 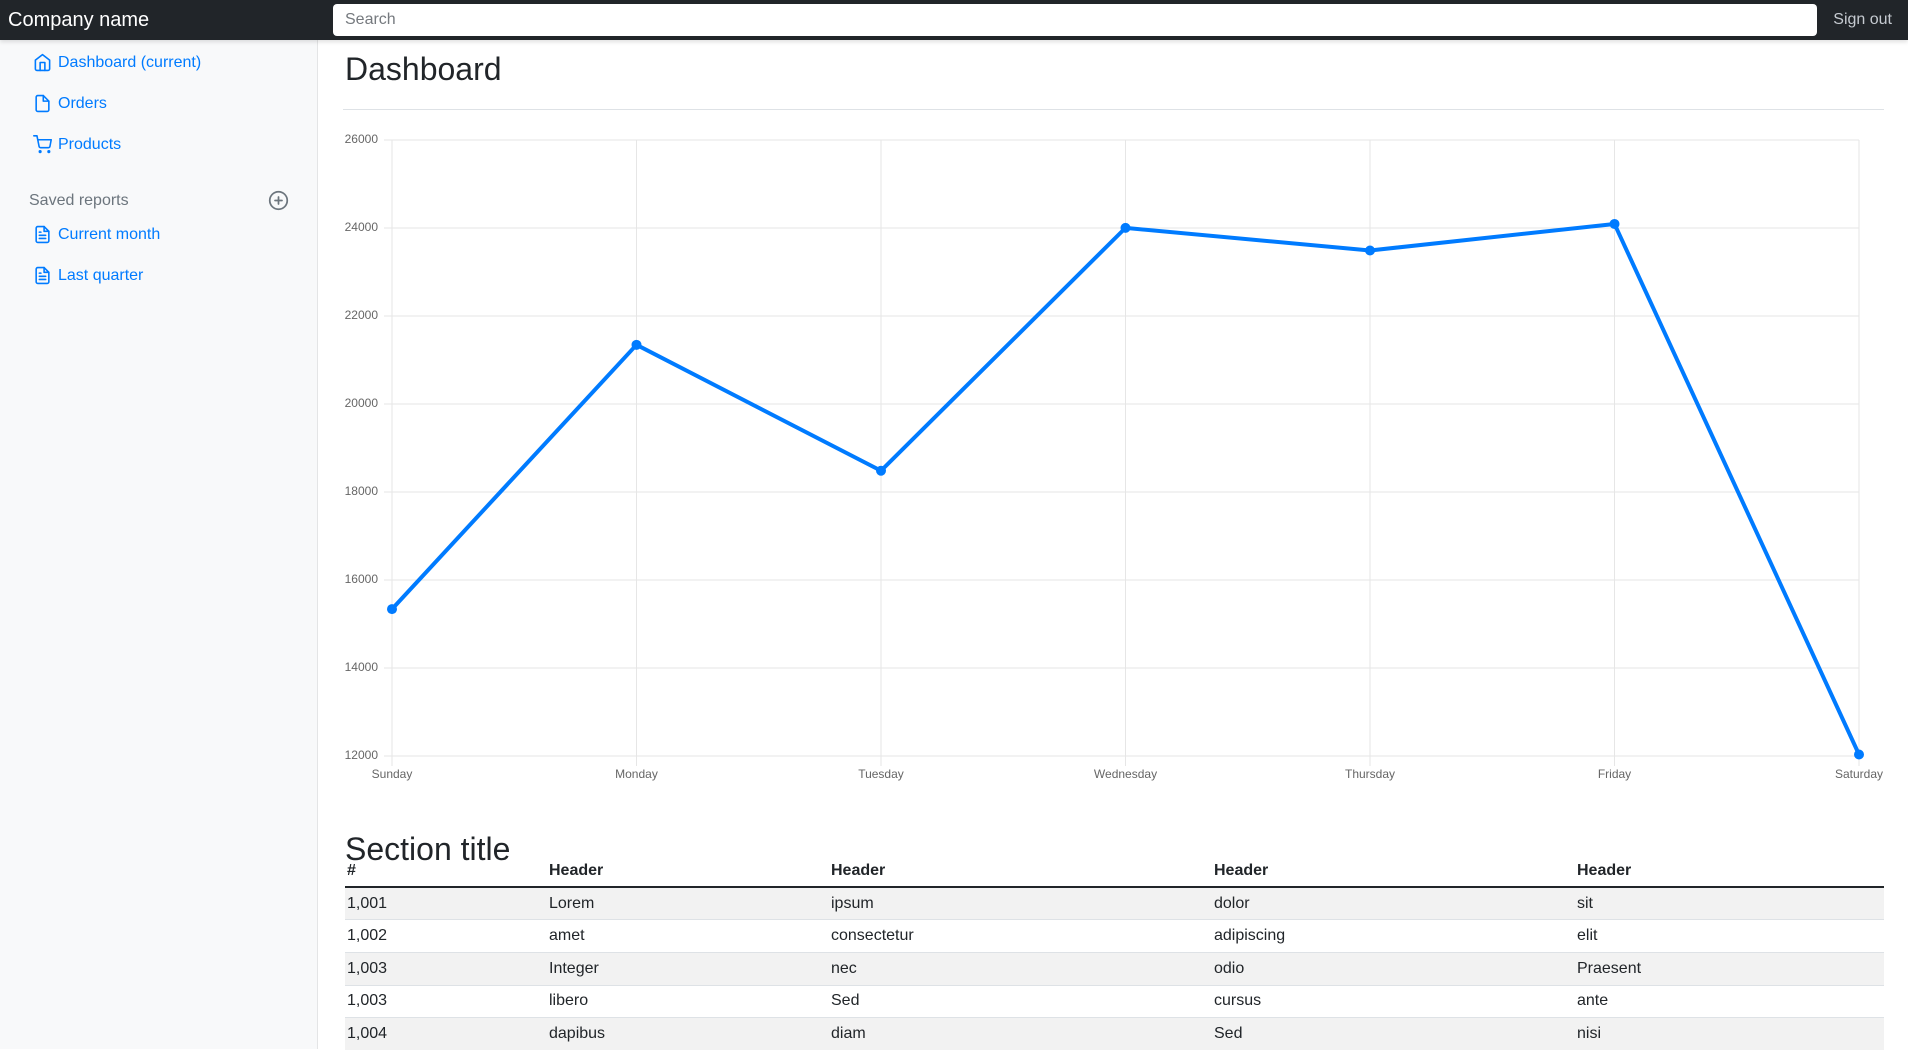 What do you see at coordinates (392, 774) in the screenshot?
I see `x-axis-tick-label: Sunday` at bounding box center [392, 774].